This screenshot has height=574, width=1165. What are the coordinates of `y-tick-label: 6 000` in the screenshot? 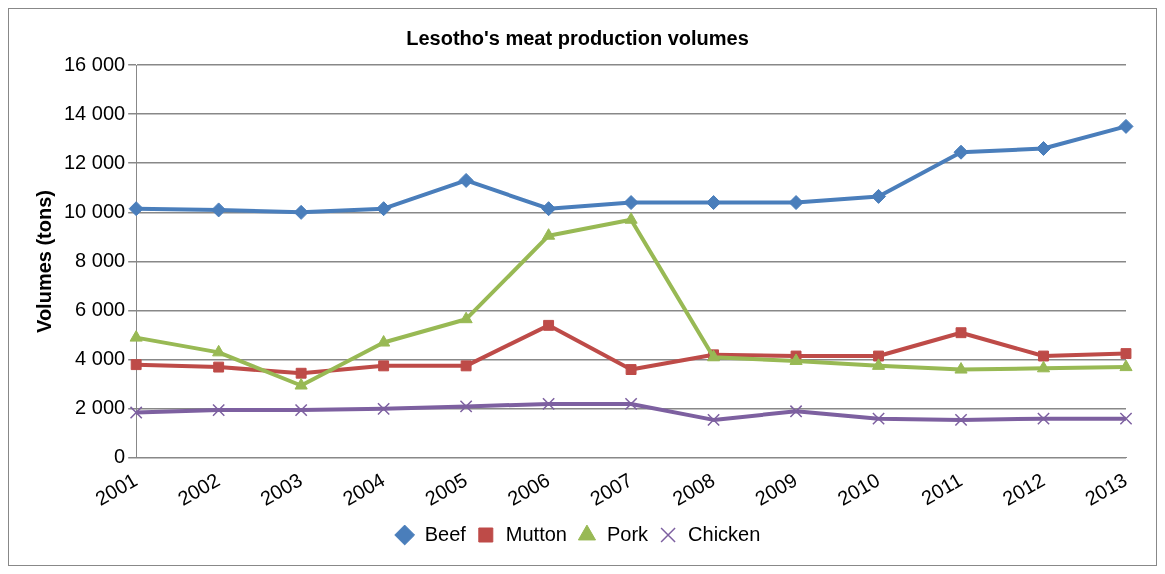 It's located at (100, 309).